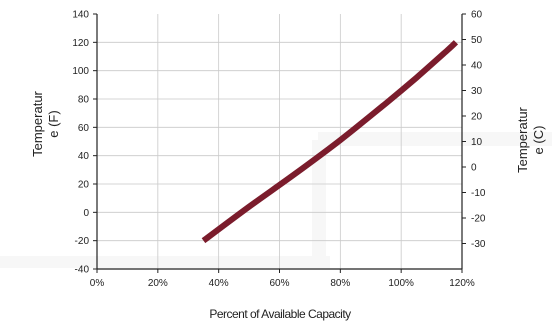  Describe the element at coordinates (80, 71) in the screenshot. I see `left-y-tick-label: 100` at that location.